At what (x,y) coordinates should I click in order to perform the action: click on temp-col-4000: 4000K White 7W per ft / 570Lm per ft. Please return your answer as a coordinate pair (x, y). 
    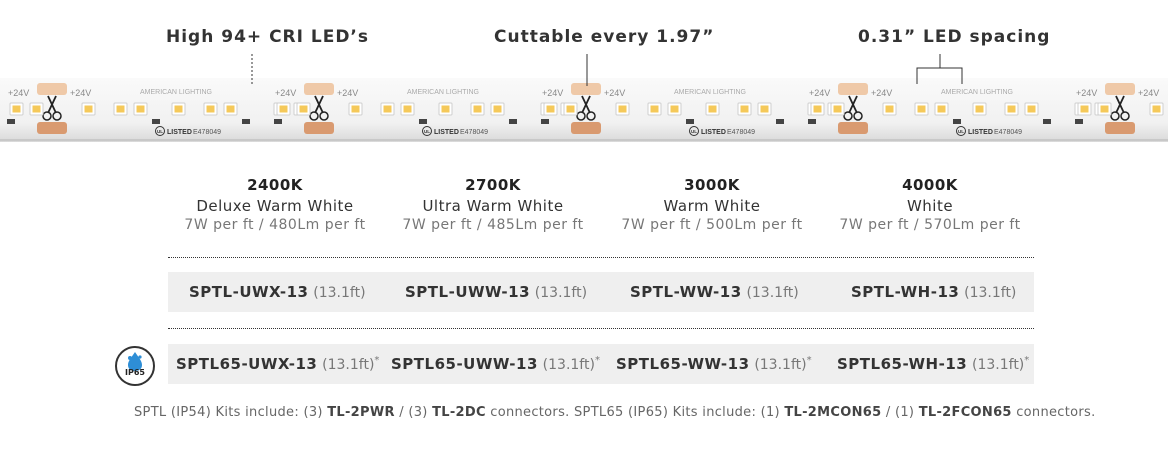
    Looking at the image, I should click on (930, 204).